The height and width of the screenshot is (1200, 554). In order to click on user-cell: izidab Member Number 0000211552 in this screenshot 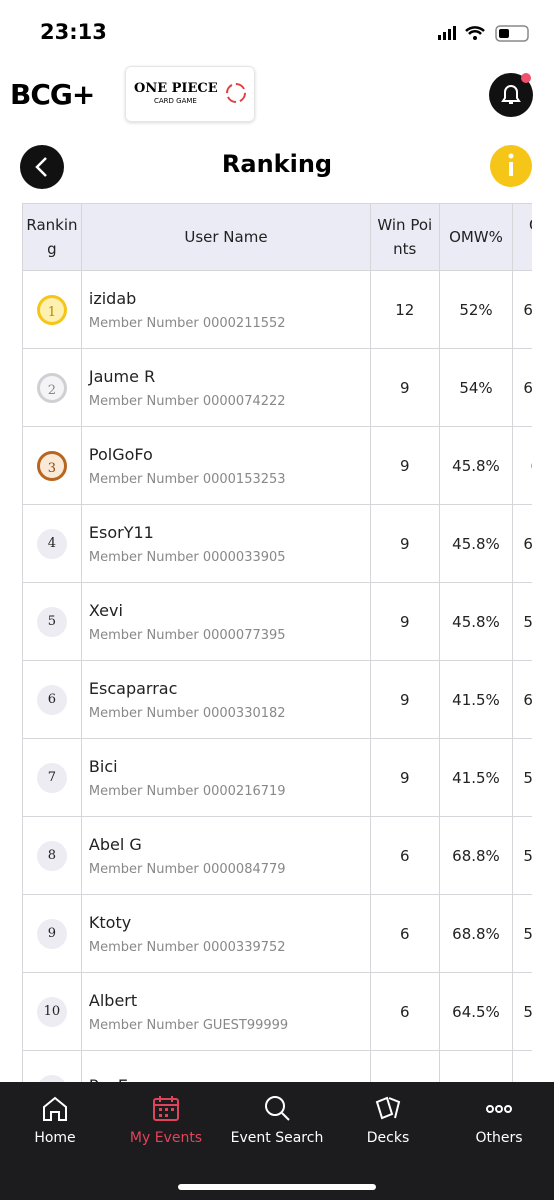, I will do `click(226, 309)`.